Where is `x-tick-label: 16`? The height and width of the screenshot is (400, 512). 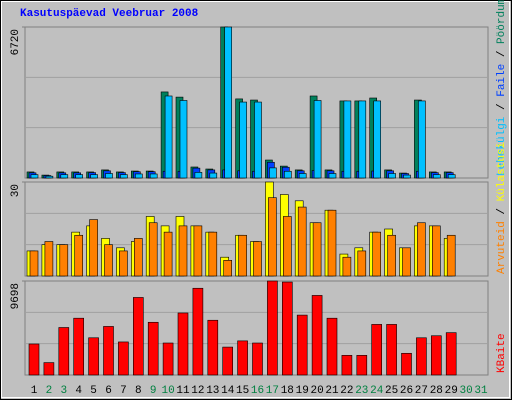
x-tick-label: 16 is located at coordinates (257, 391).